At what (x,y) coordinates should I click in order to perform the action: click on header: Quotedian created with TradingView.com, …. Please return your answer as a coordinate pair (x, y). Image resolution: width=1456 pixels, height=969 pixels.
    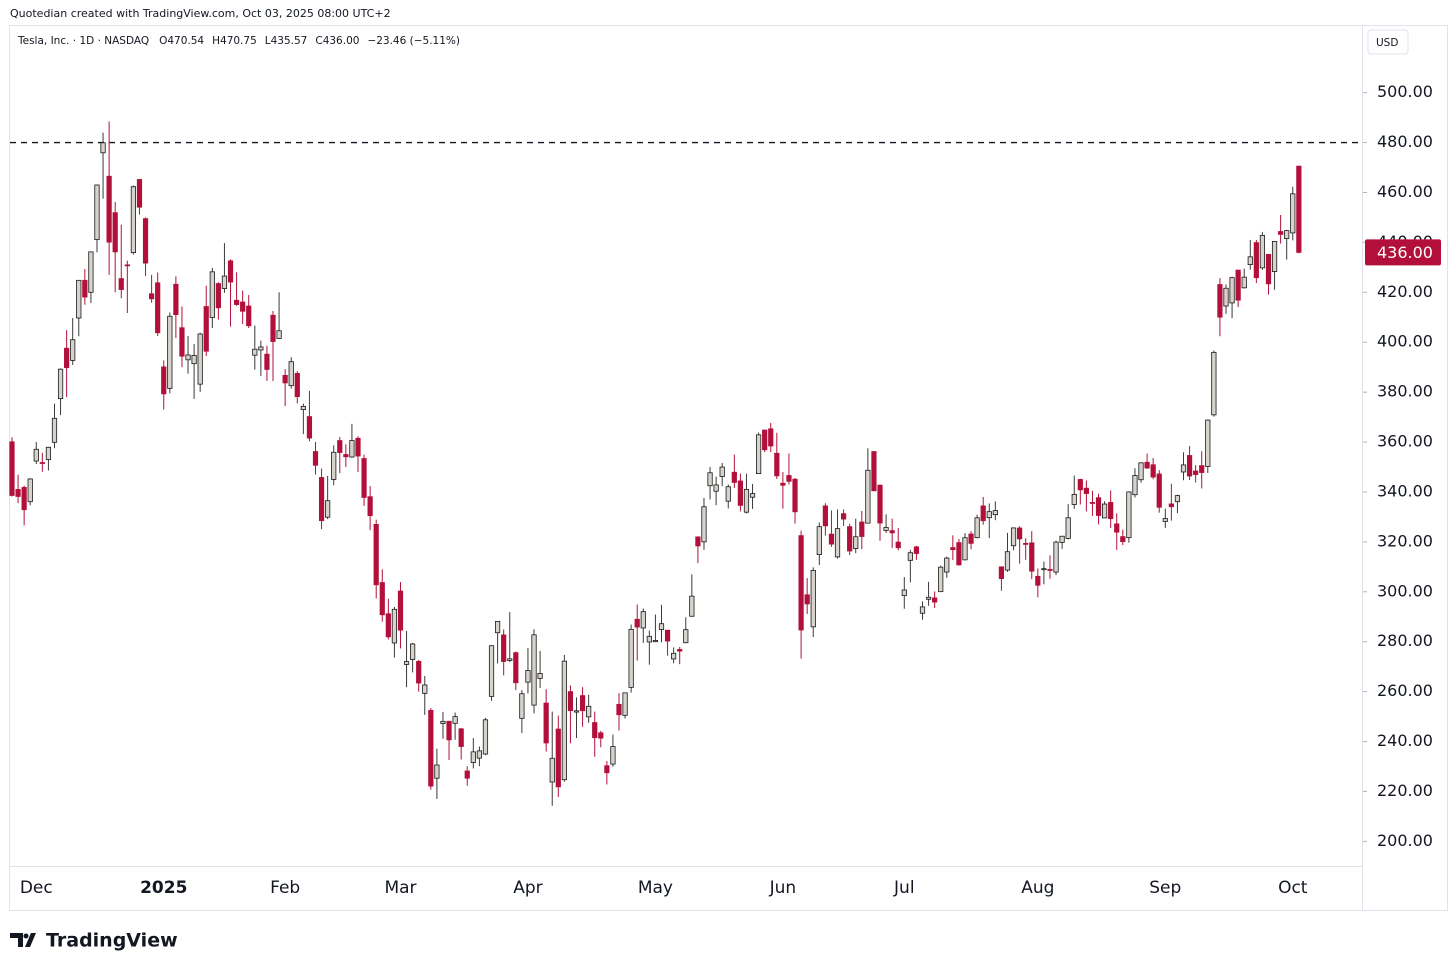
    Looking at the image, I should click on (200, 13).